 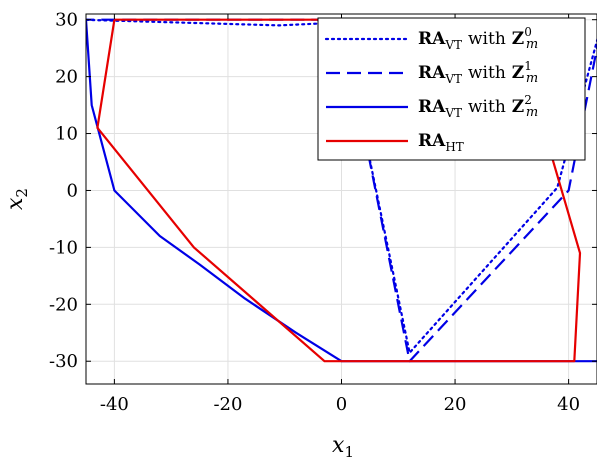 I want to click on y-axis-label: x2, so click(x=17, y=199).